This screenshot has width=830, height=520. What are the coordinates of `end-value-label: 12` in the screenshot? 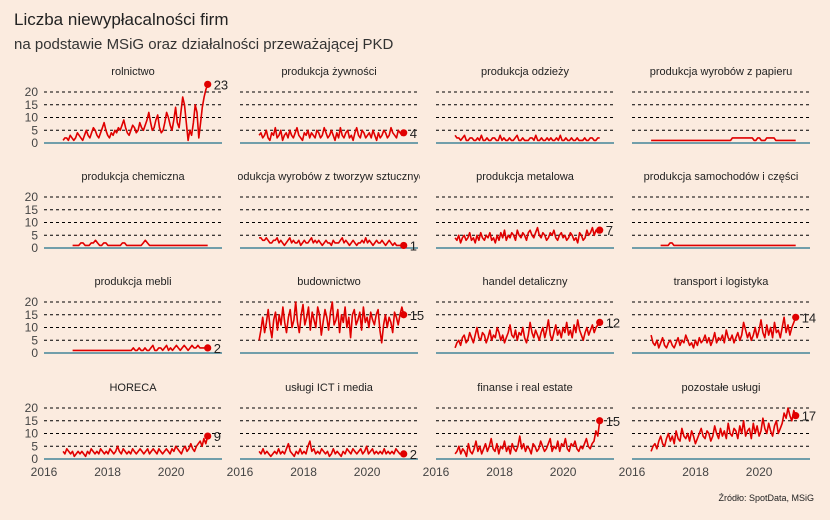 It's located at (613, 322).